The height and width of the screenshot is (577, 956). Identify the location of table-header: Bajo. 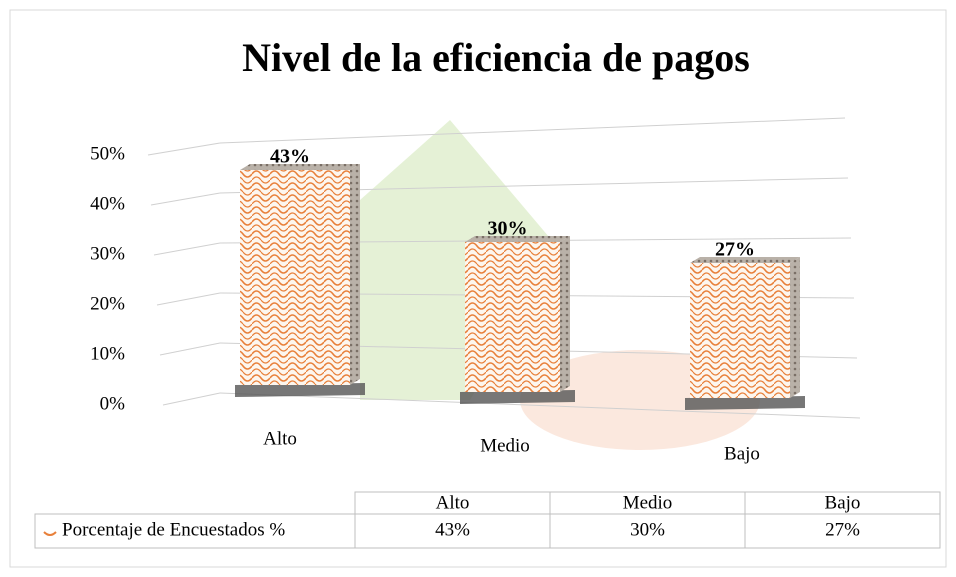
(843, 502).